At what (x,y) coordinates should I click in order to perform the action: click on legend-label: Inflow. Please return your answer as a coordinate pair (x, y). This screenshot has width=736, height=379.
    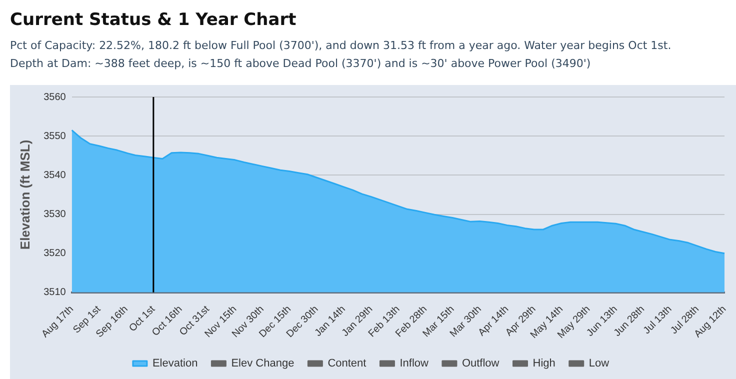
    Looking at the image, I should click on (414, 364).